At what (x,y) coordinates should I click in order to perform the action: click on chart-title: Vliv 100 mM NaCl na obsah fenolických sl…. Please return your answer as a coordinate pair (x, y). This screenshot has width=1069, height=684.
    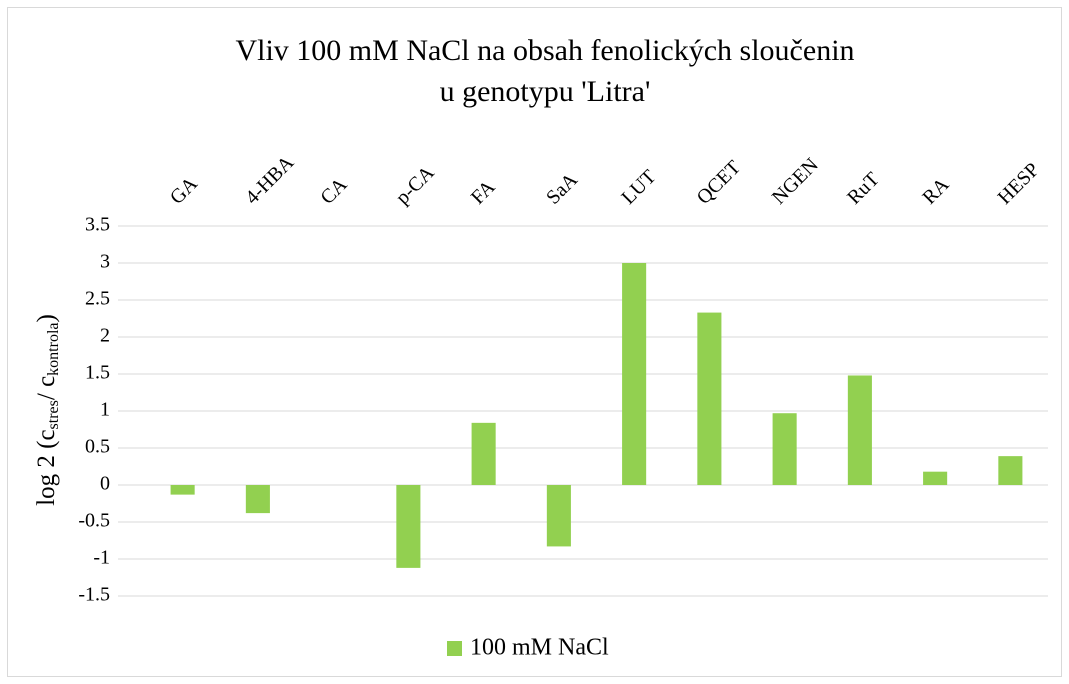
    Looking at the image, I should click on (544, 50).